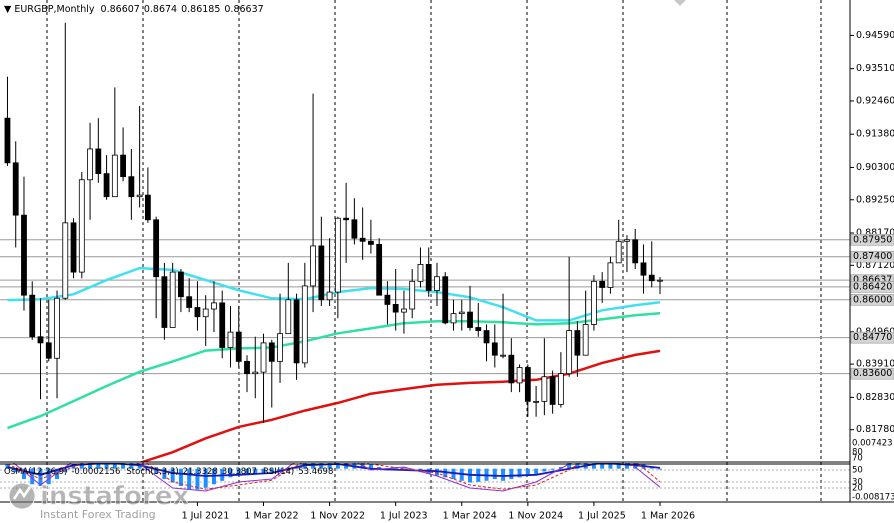 This screenshot has height=523, width=894. Describe the element at coordinates (875, 199) in the screenshot. I see `y-tick-label: 0.89250` at that location.